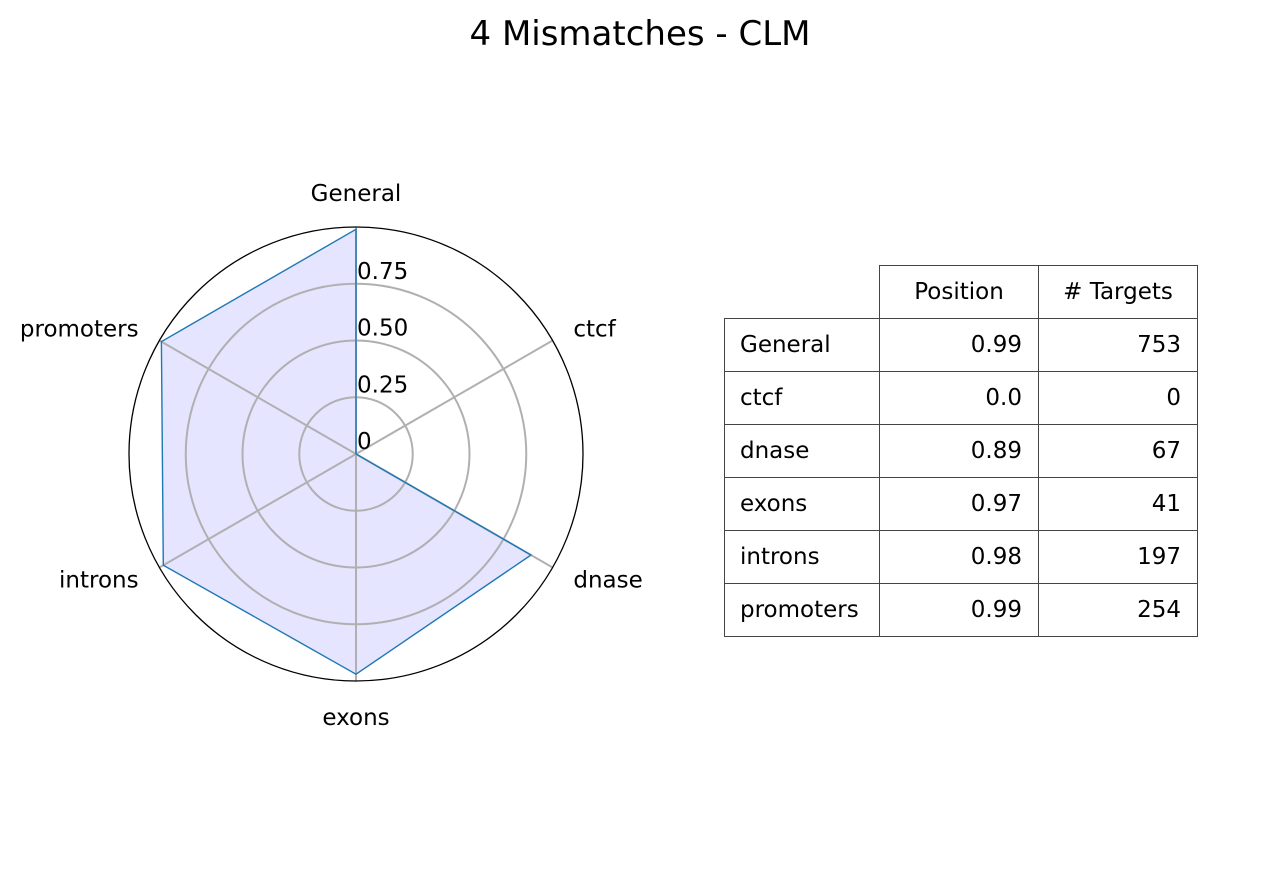  Describe the element at coordinates (1118, 292) in the screenshot. I see `column-header-targets: # Targets` at that location.